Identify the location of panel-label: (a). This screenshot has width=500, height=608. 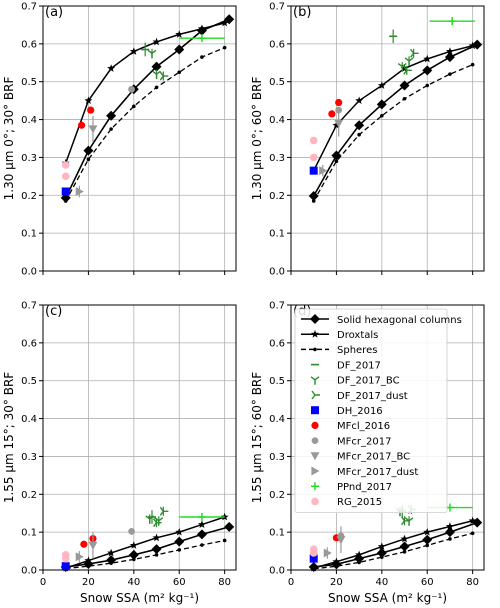
(54, 12).